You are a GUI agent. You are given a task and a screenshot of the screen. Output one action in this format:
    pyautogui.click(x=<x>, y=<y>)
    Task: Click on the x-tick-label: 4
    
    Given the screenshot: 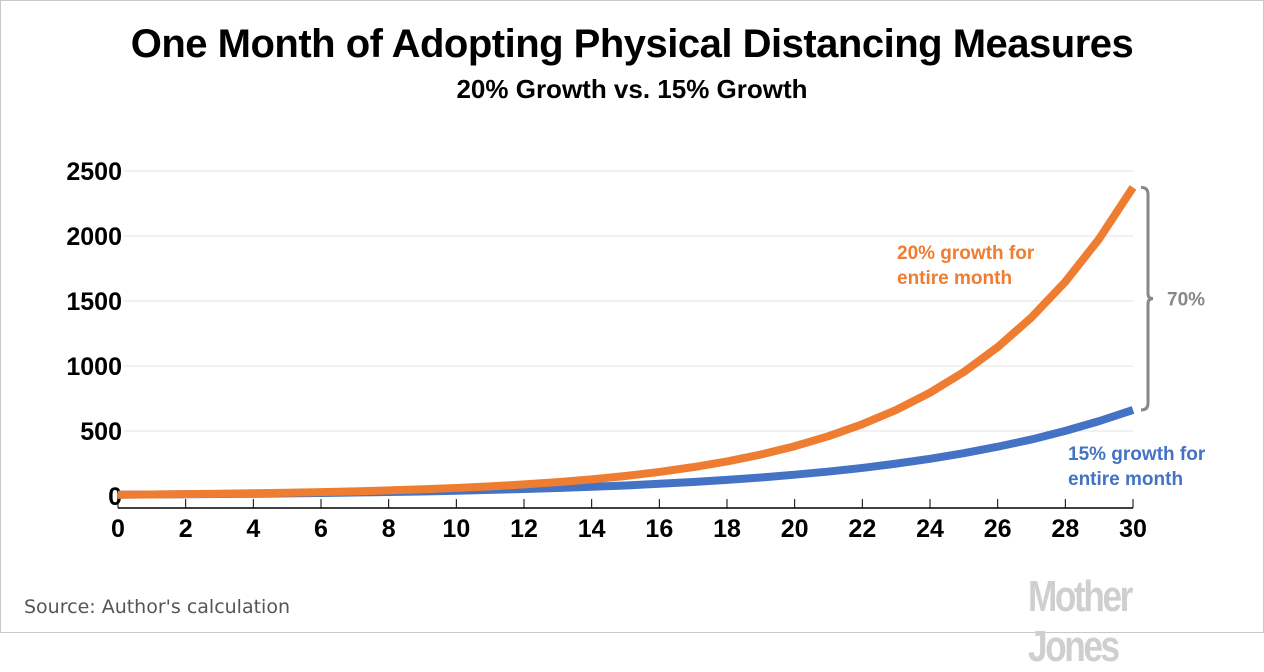 What is the action you would take?
    pyautogui.click(x=253, y=529)
    